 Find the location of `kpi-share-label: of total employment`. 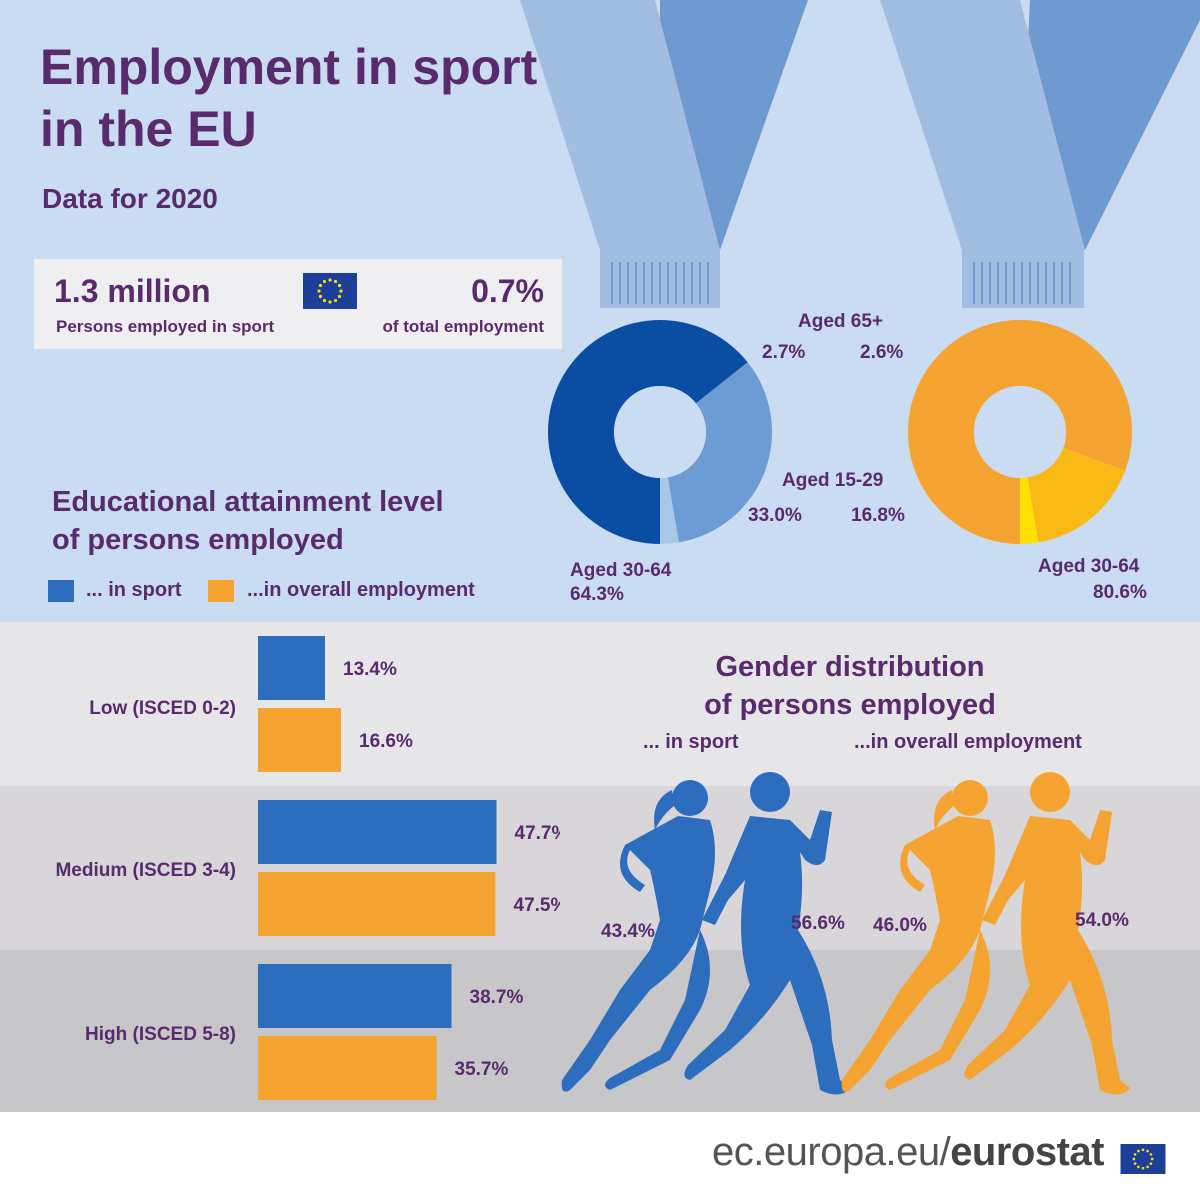

kpi-share-label: of total employment is located at coordinates (463, 326).